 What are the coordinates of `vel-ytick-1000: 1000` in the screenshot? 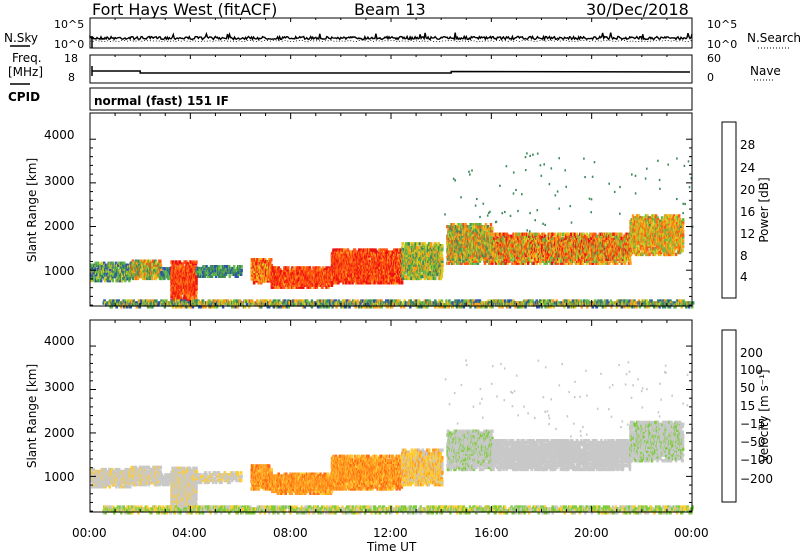 It's located at (59, 477).